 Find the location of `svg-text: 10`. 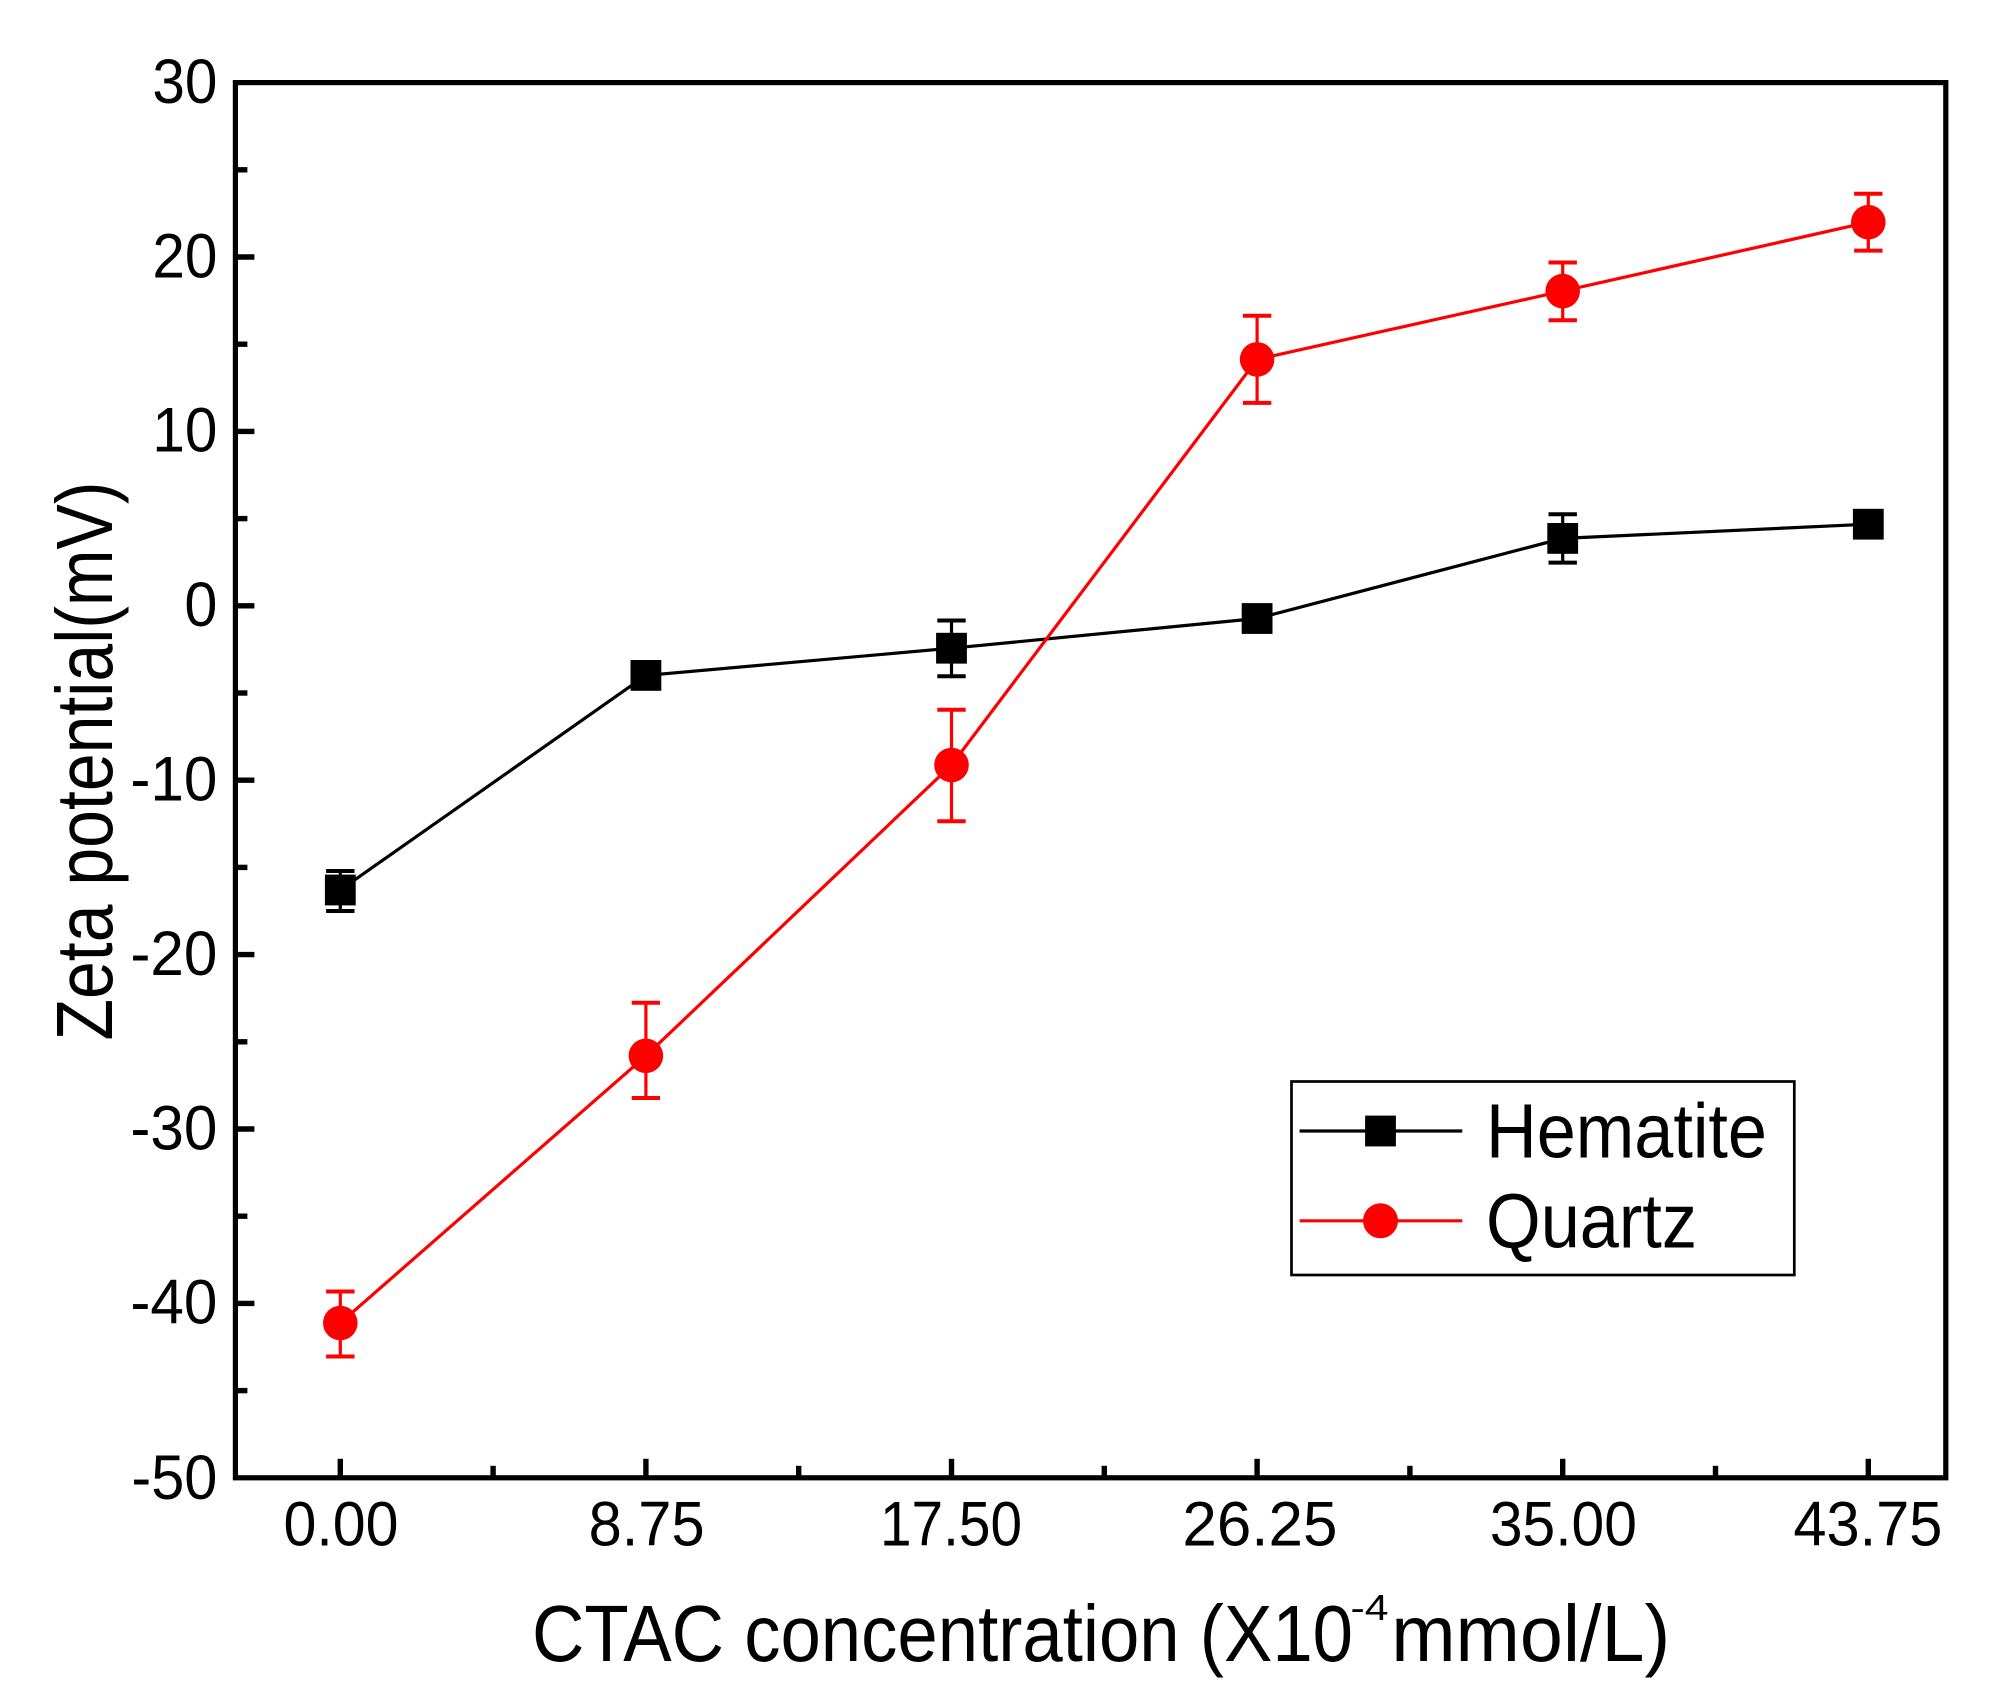

svg-text: 10 is located at coordinates (184, 431).